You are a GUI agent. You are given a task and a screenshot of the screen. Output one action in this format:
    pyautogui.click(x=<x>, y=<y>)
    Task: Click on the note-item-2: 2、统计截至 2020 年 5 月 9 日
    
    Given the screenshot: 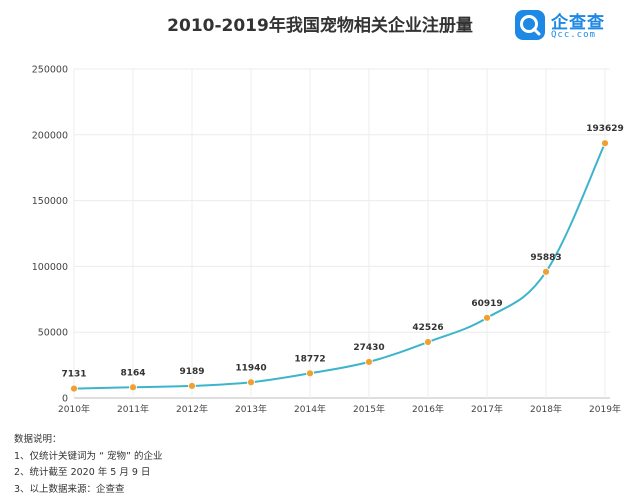 What is the action you would take?
    pyautogui.click(x=88, y=473)
    